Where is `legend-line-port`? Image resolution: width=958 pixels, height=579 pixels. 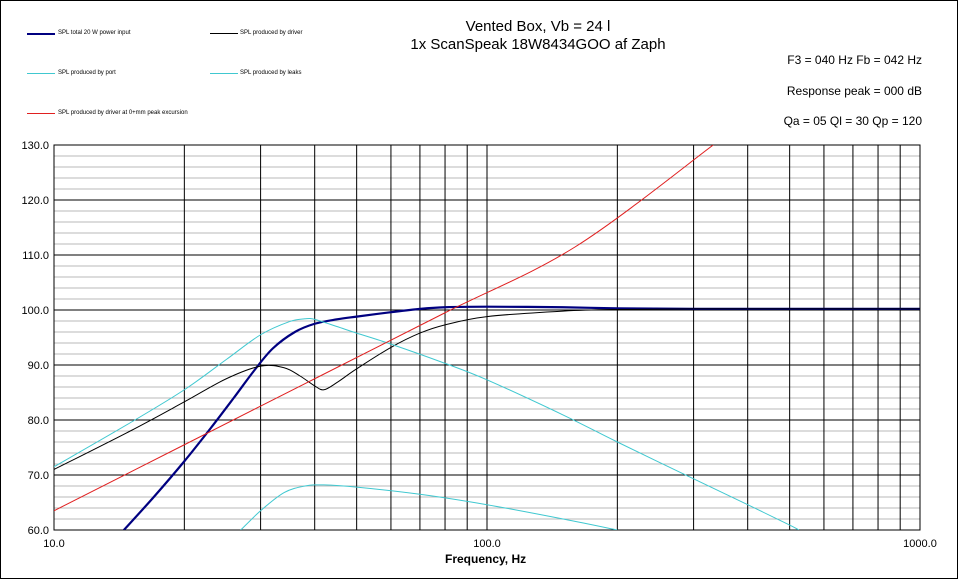
legend-line-port is located at coordinates (41, 73).